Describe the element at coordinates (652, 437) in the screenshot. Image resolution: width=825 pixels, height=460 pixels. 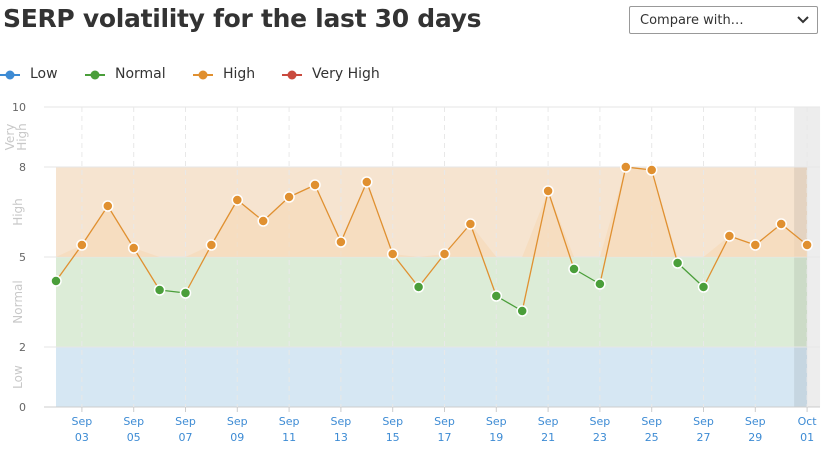
I see `x-tick-day: 25` at that location.